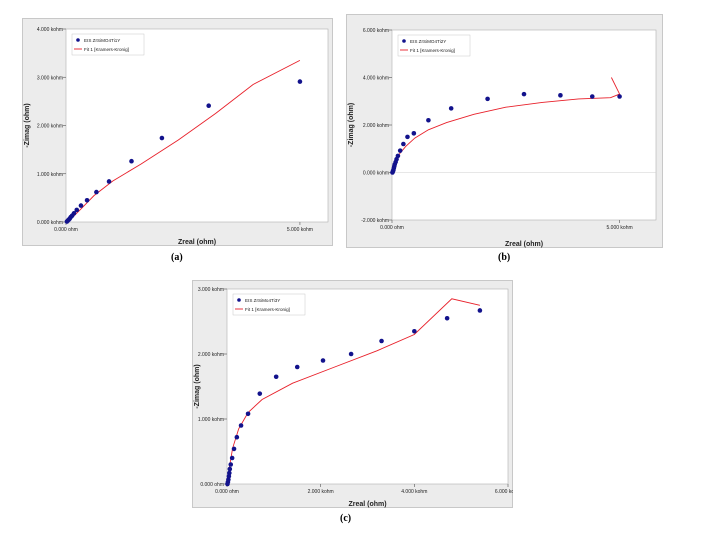 The width and height of the screenshot is (707, 541). What do you see at coordinates (212, 485) in the screenshot?
I see `y-tick-label: 0.000 ohm` at bounding box center [212, 485].